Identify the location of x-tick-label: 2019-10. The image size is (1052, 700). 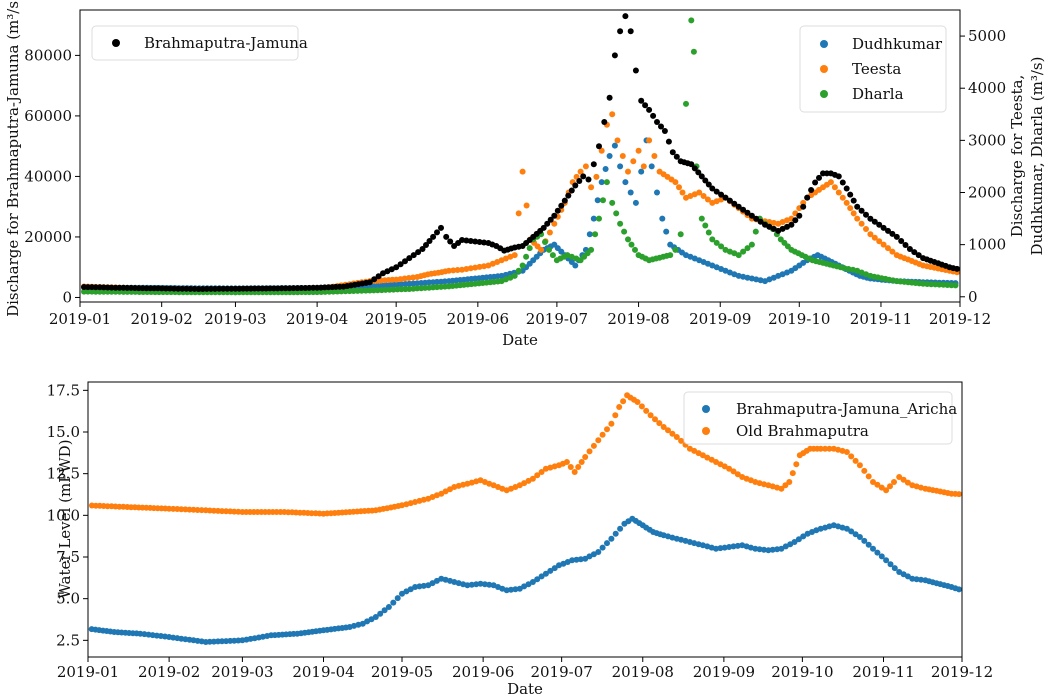
(802, 672).